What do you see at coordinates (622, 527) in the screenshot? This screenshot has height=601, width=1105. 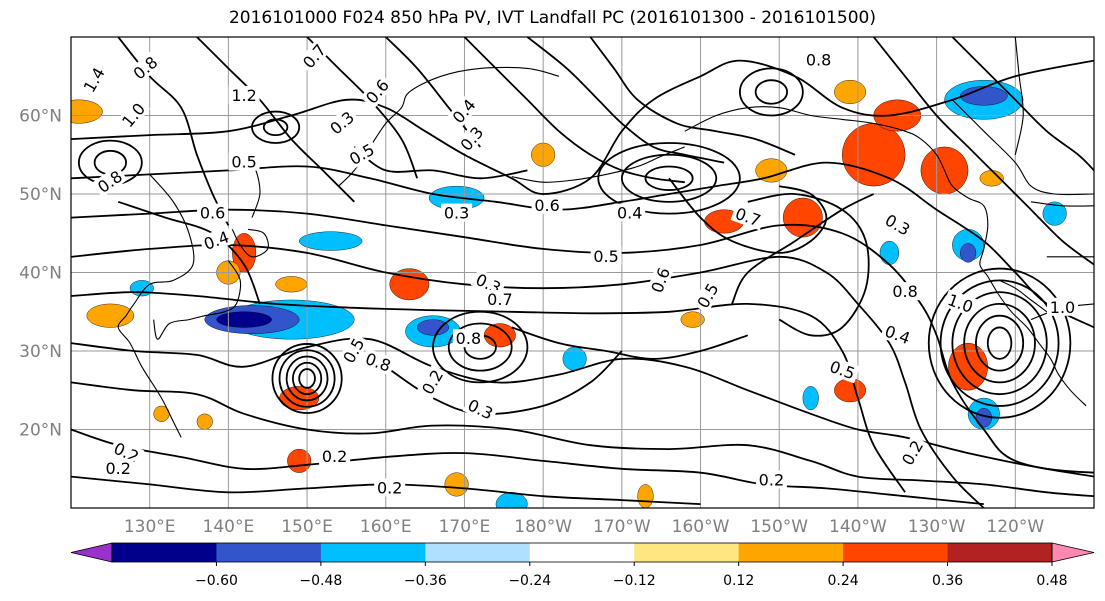 I see `longitude-label: 170°W` at bounding box center [622, 527].